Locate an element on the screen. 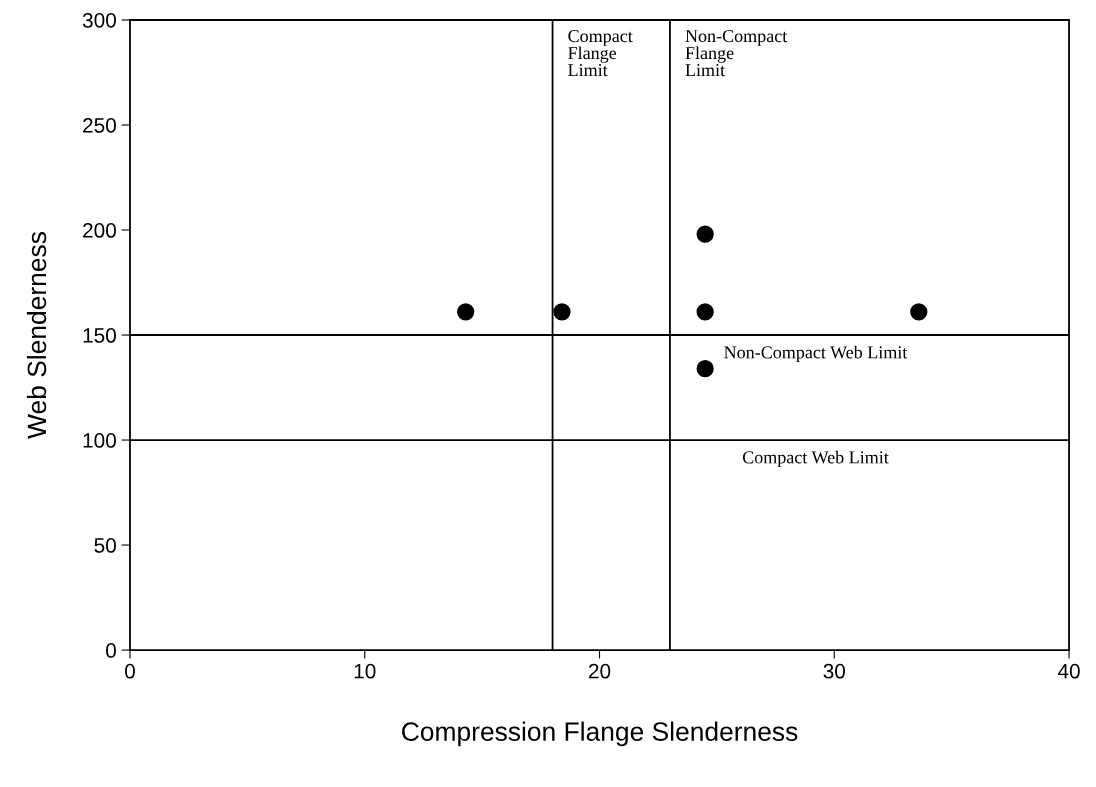  y-tick-label: 300 is located at coordinates (99, 20).